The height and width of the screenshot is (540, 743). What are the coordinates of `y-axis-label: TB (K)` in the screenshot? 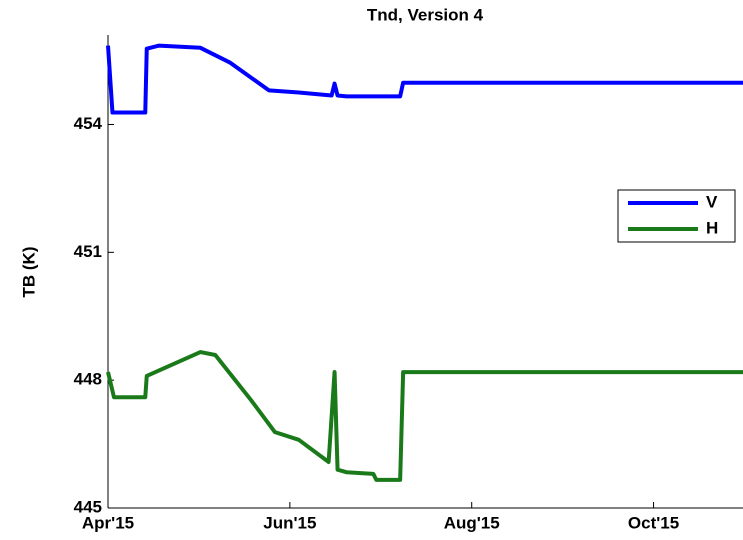 It's located at (28, 272).